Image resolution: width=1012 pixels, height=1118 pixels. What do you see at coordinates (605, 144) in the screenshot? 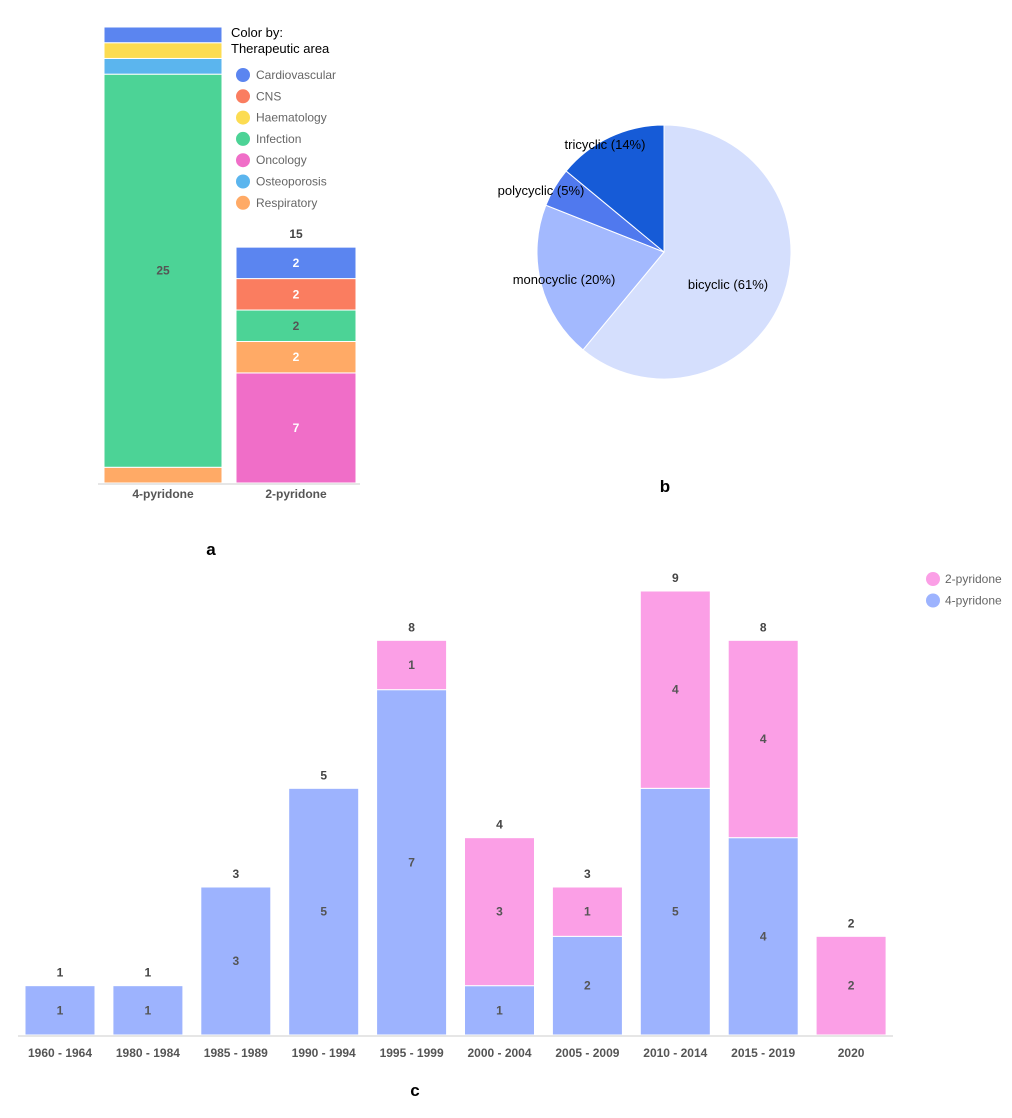
I see `pie-label-tricyclic: tricyclic (14%)` at bounding box center [605, 144].